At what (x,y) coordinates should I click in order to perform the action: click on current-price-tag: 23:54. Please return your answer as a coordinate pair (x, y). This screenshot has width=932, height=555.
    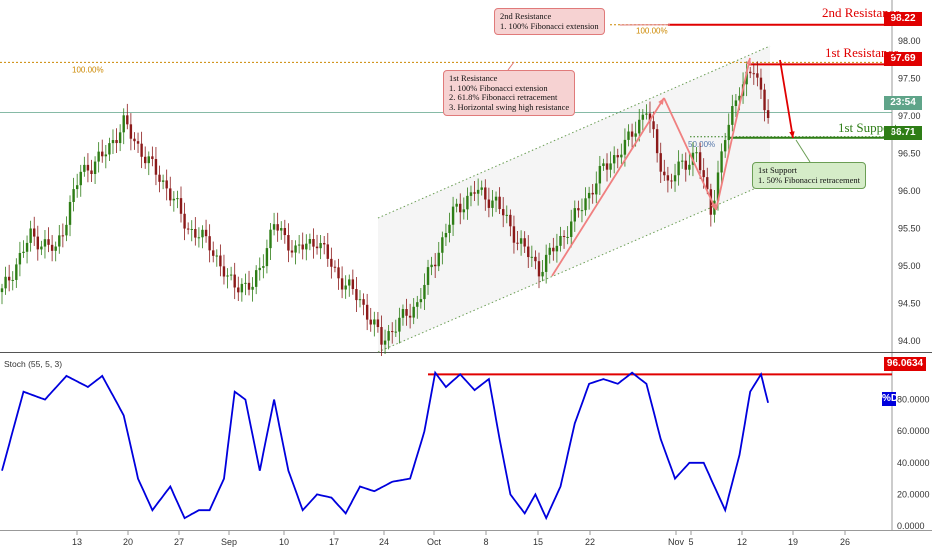
    Looking at the image, I should click on (903, 103).